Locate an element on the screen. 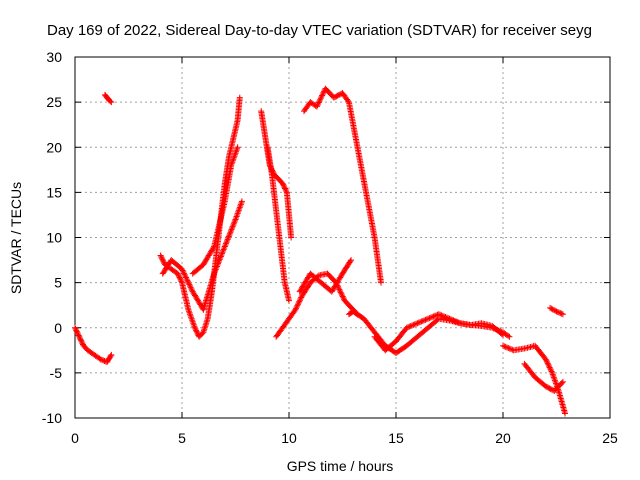 Image resolution: width=640 pixels, height=480 pixels. x-axis-label: GPS time / hours is located at coordinates (340, 466).